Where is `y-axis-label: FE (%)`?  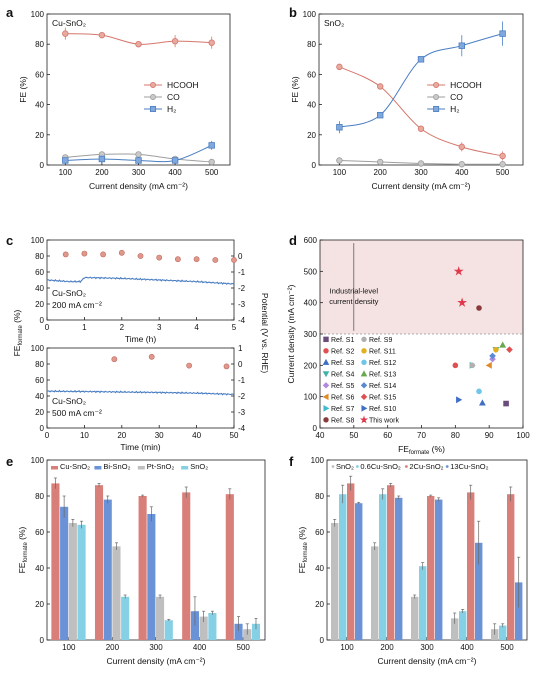
y-axis-label: FE (%) is located at coordinates (23, 89).